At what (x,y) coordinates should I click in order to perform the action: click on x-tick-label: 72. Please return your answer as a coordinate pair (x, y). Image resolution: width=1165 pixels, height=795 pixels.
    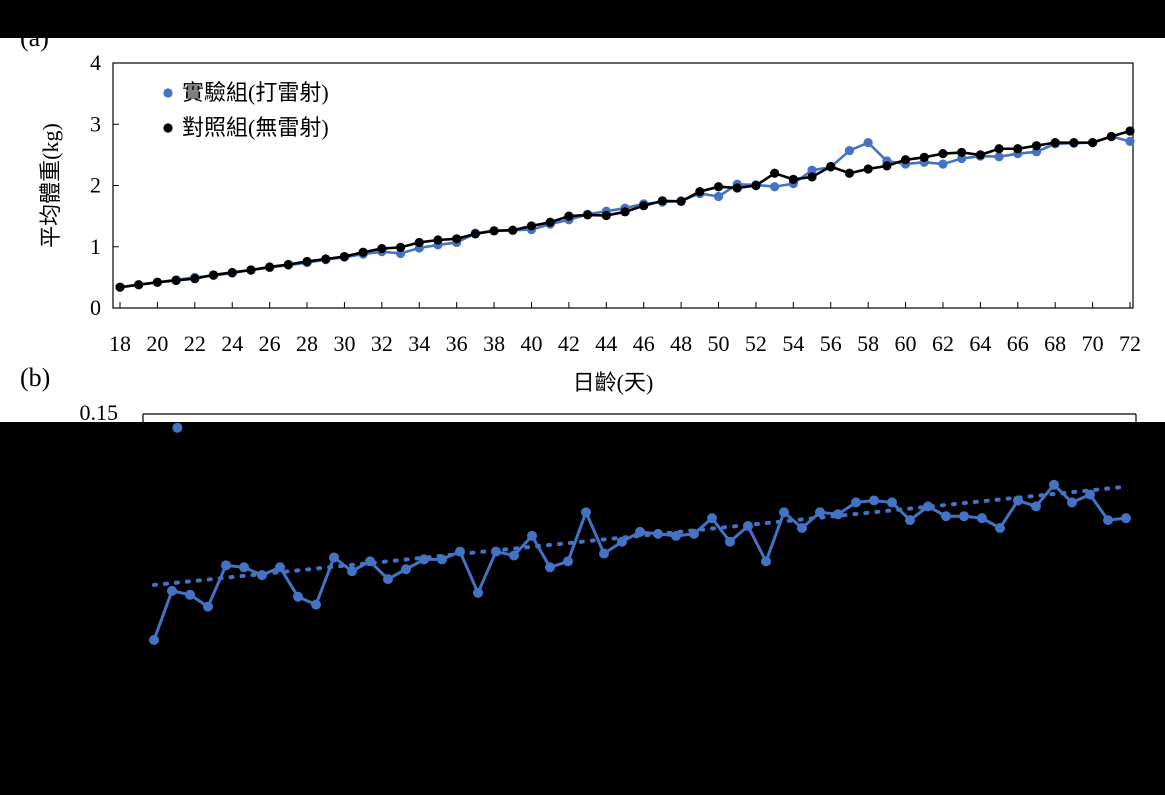
    Looking at the image, I should click on (1130, 343).